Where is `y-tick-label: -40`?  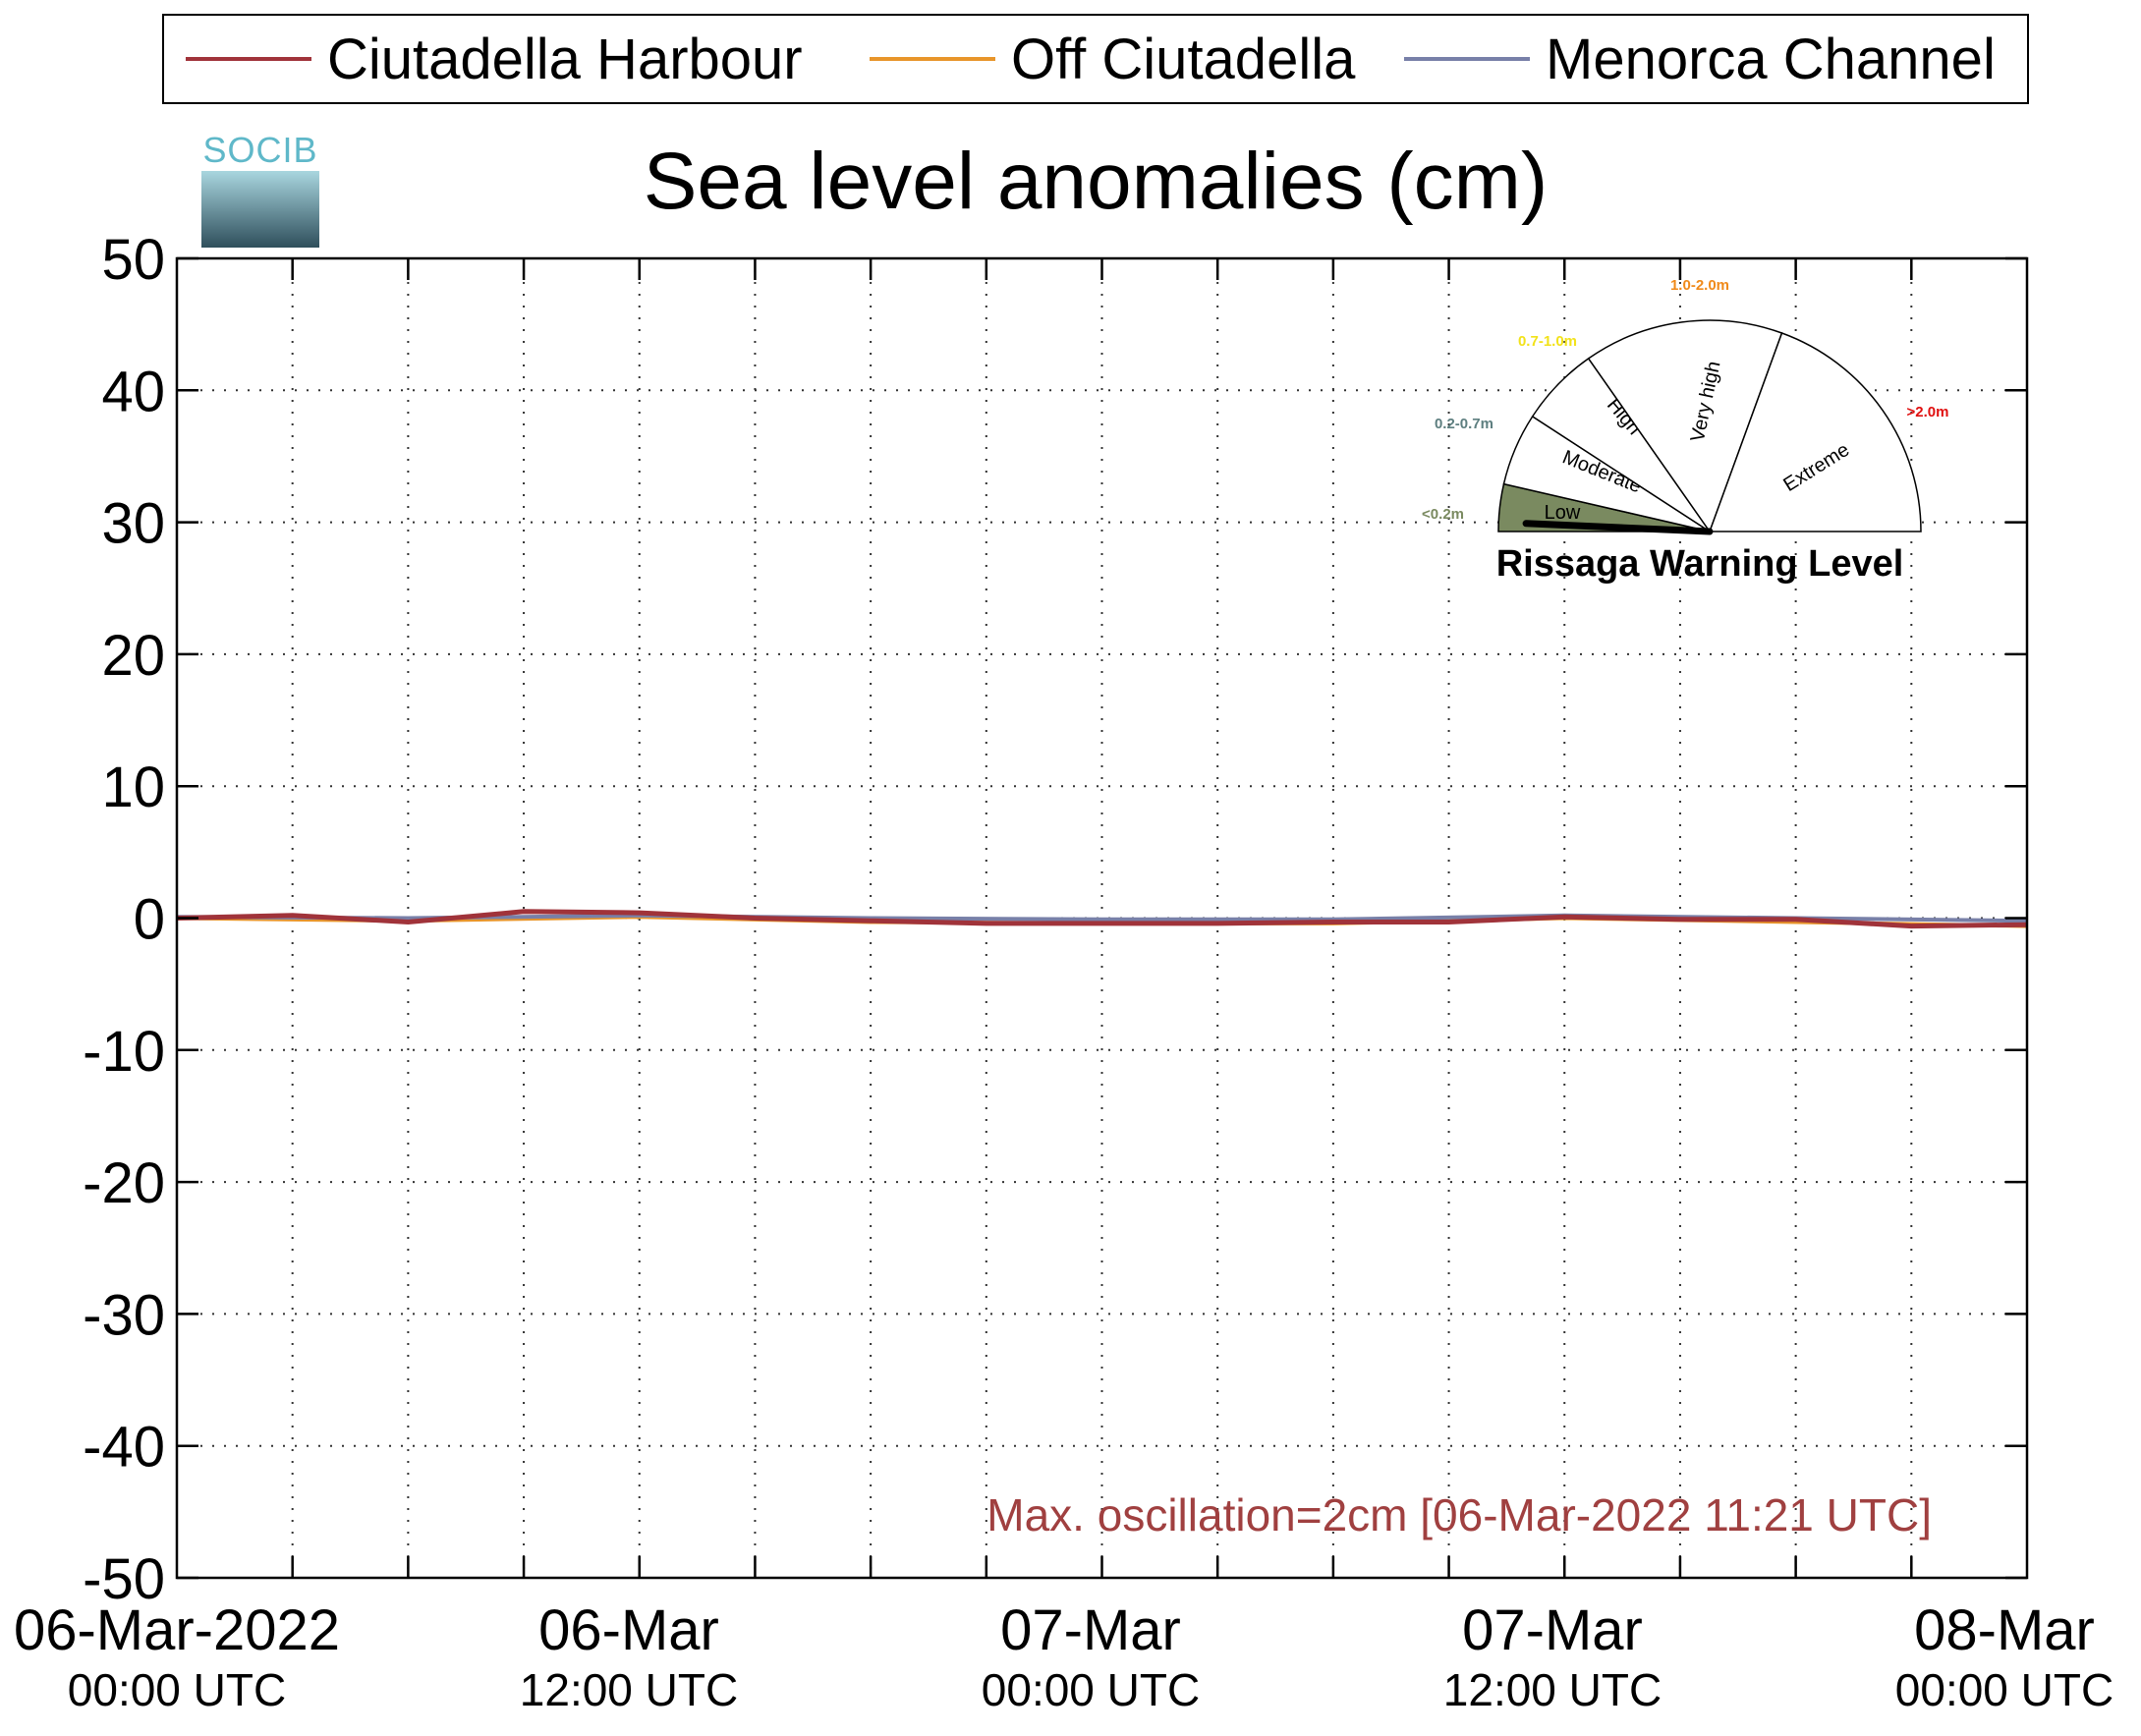 y-tick-label: -40 is located at coordinates (124, 1448).